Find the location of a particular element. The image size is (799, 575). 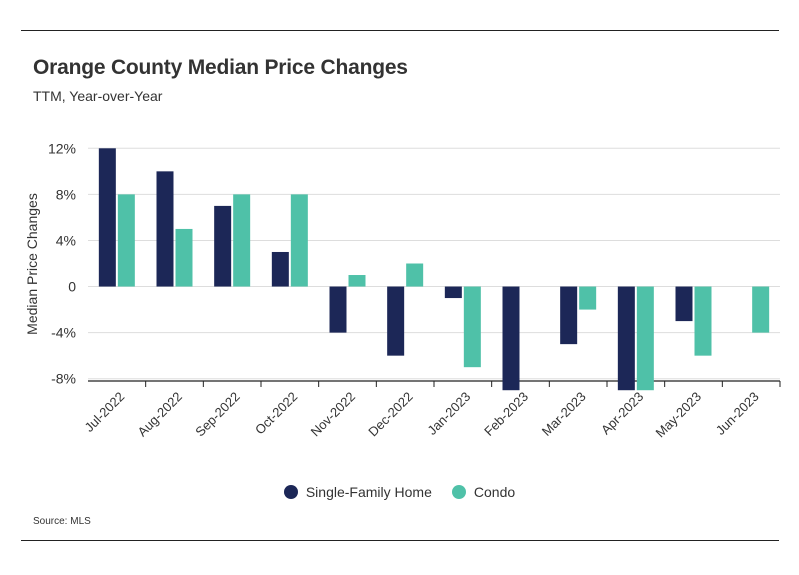

x-tick-label: Jan-2023 is located at coordinates (448, 413).